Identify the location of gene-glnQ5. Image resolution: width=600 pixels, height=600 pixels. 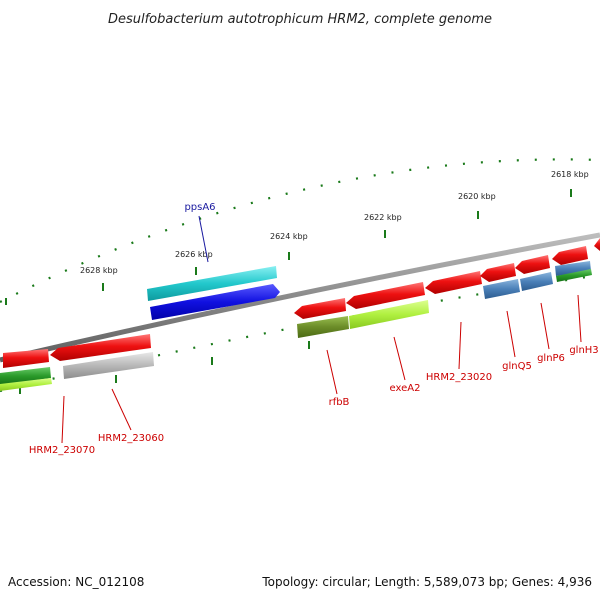
(501, 289).